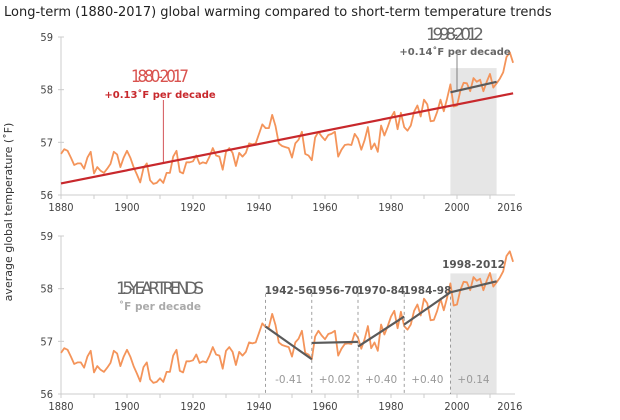 Image resolution: width=620 pixels, height=420 pixels. What do you see at coordinates (454, 52) in the screenshot?
I see `short-trend-rate-label: +0.14˚F per decade` at bounding box center [454, 52].